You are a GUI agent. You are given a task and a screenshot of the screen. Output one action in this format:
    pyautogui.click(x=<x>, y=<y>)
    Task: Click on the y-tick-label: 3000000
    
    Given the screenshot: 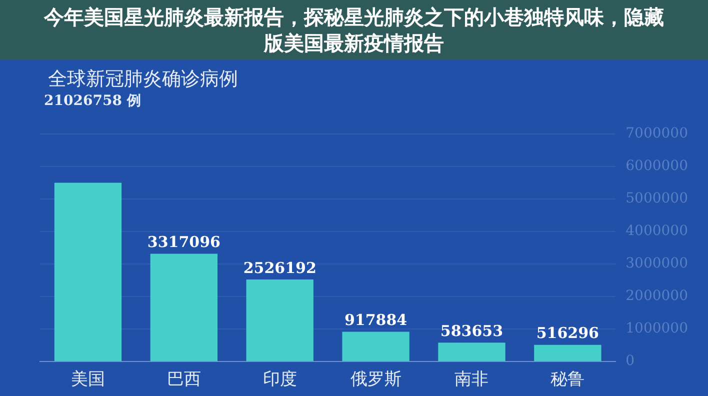 What is the action you would take?
    pyautogui.click(x=657, y=264)
    